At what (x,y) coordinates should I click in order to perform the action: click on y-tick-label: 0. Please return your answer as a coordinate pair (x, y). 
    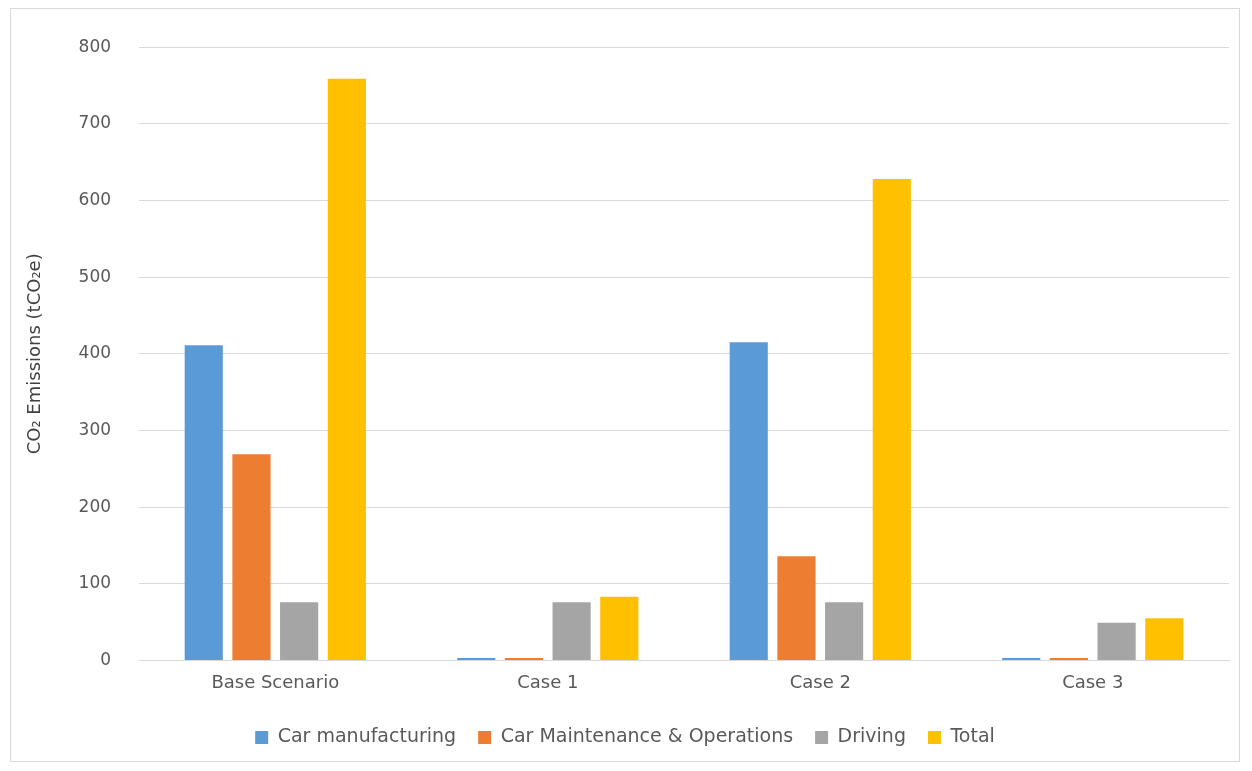
    Looking at the image, I should click on (106, 658).